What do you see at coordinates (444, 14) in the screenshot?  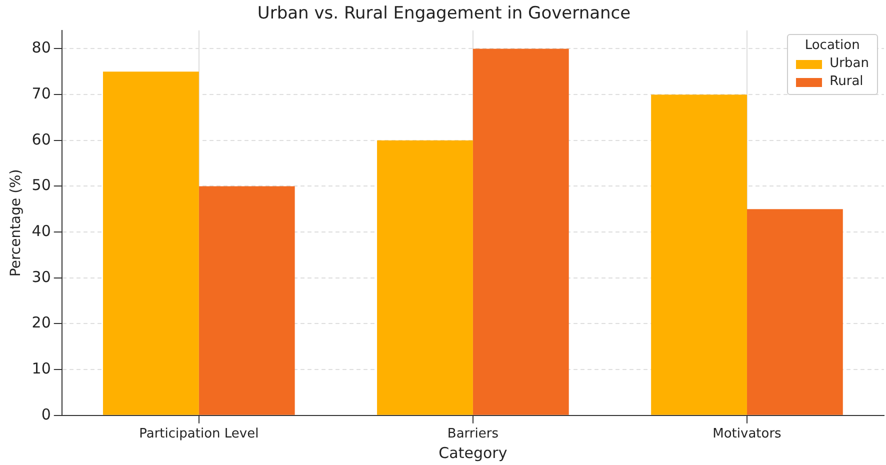 I see `chart-title: Urban vs. Rural Engagement in Governance` at bounding box center [444, 14].